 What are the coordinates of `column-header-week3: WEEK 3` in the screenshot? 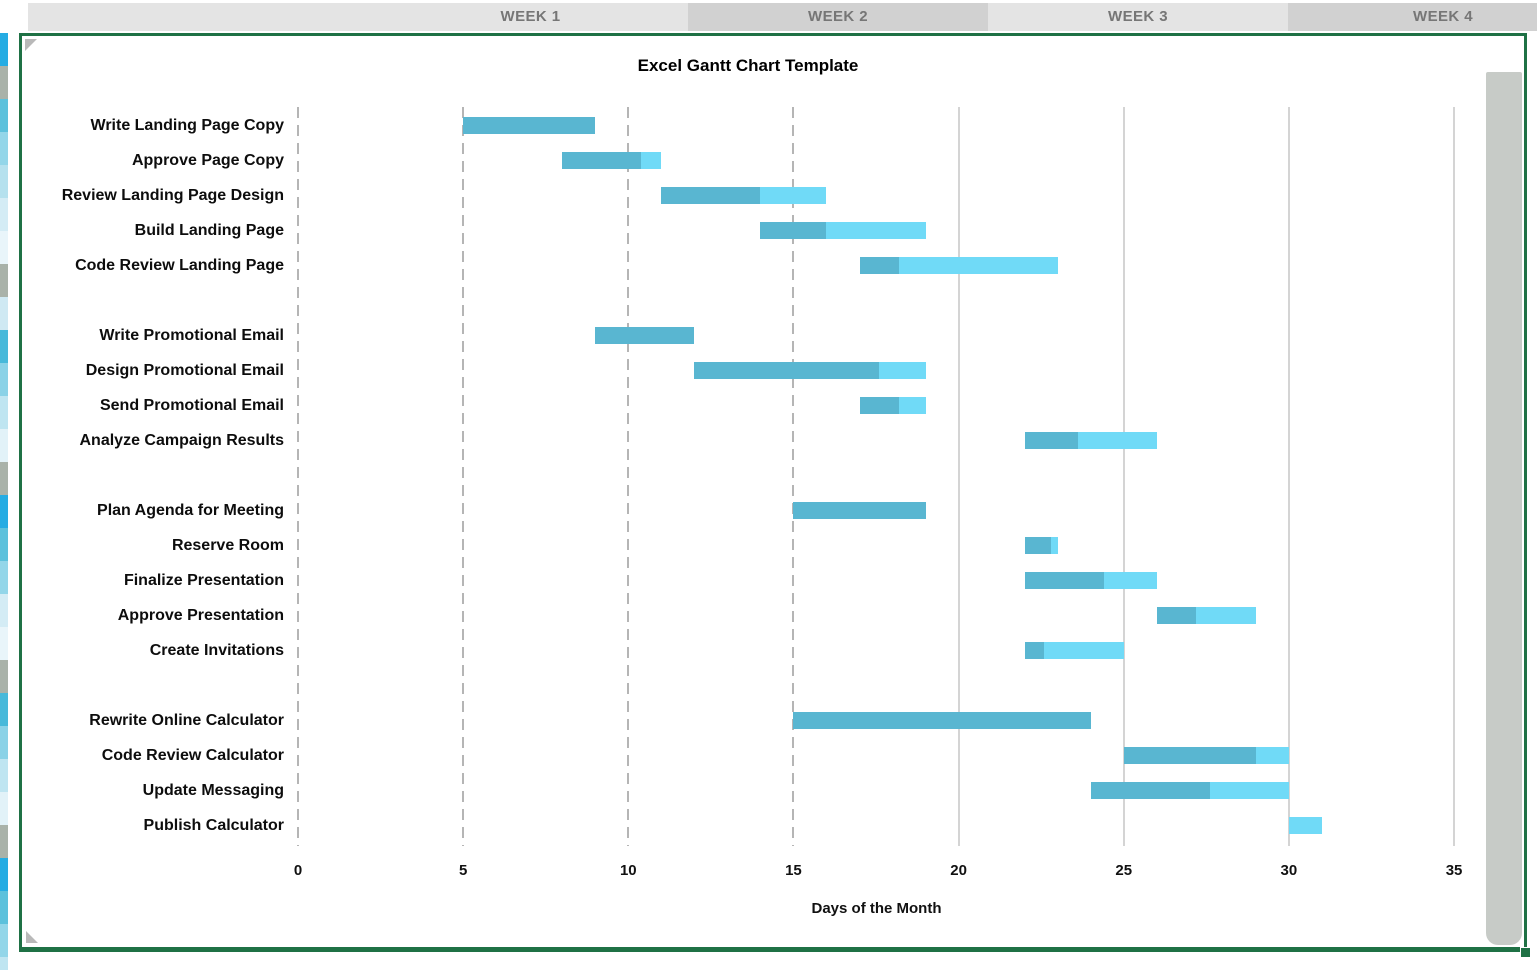 It's located at (1138, 17).